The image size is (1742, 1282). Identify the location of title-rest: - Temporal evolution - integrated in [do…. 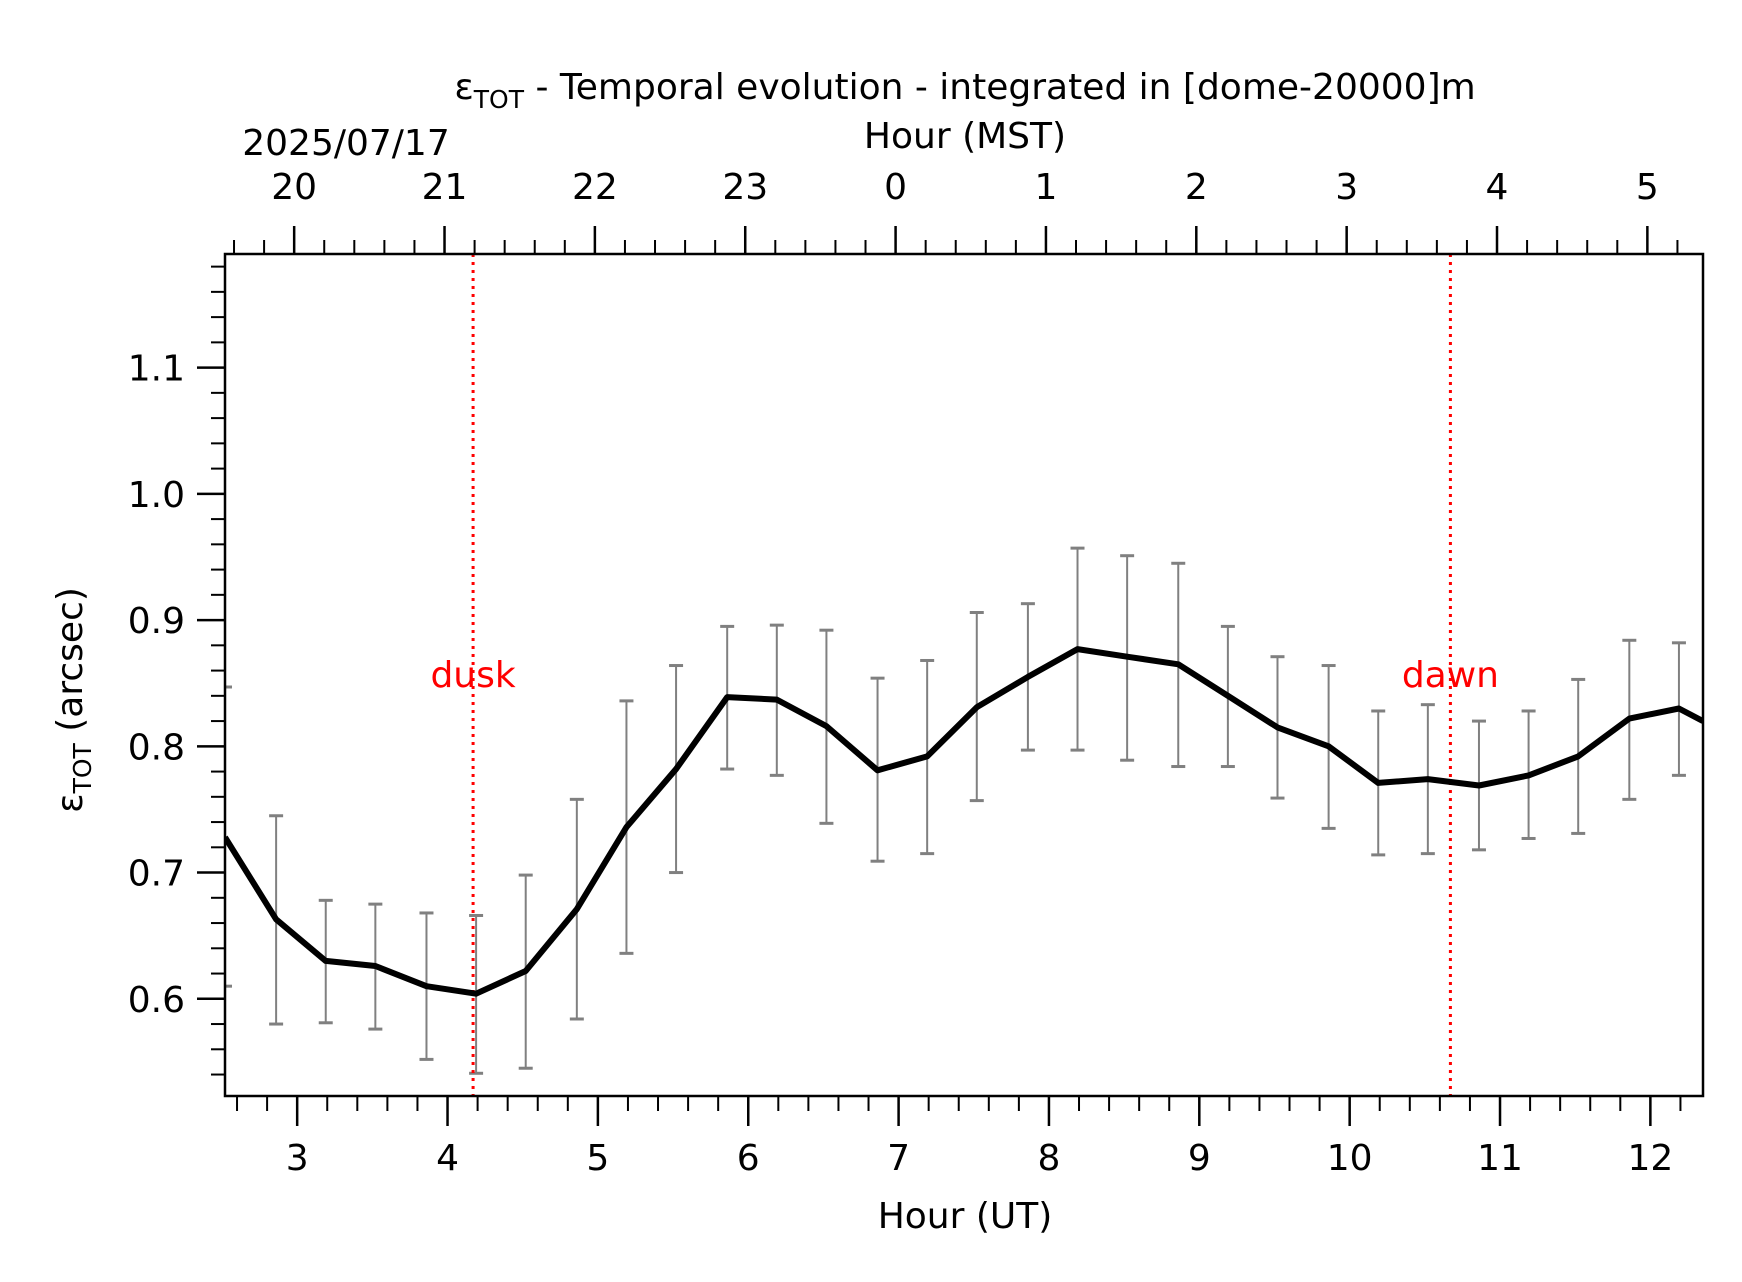
(1000, 87).